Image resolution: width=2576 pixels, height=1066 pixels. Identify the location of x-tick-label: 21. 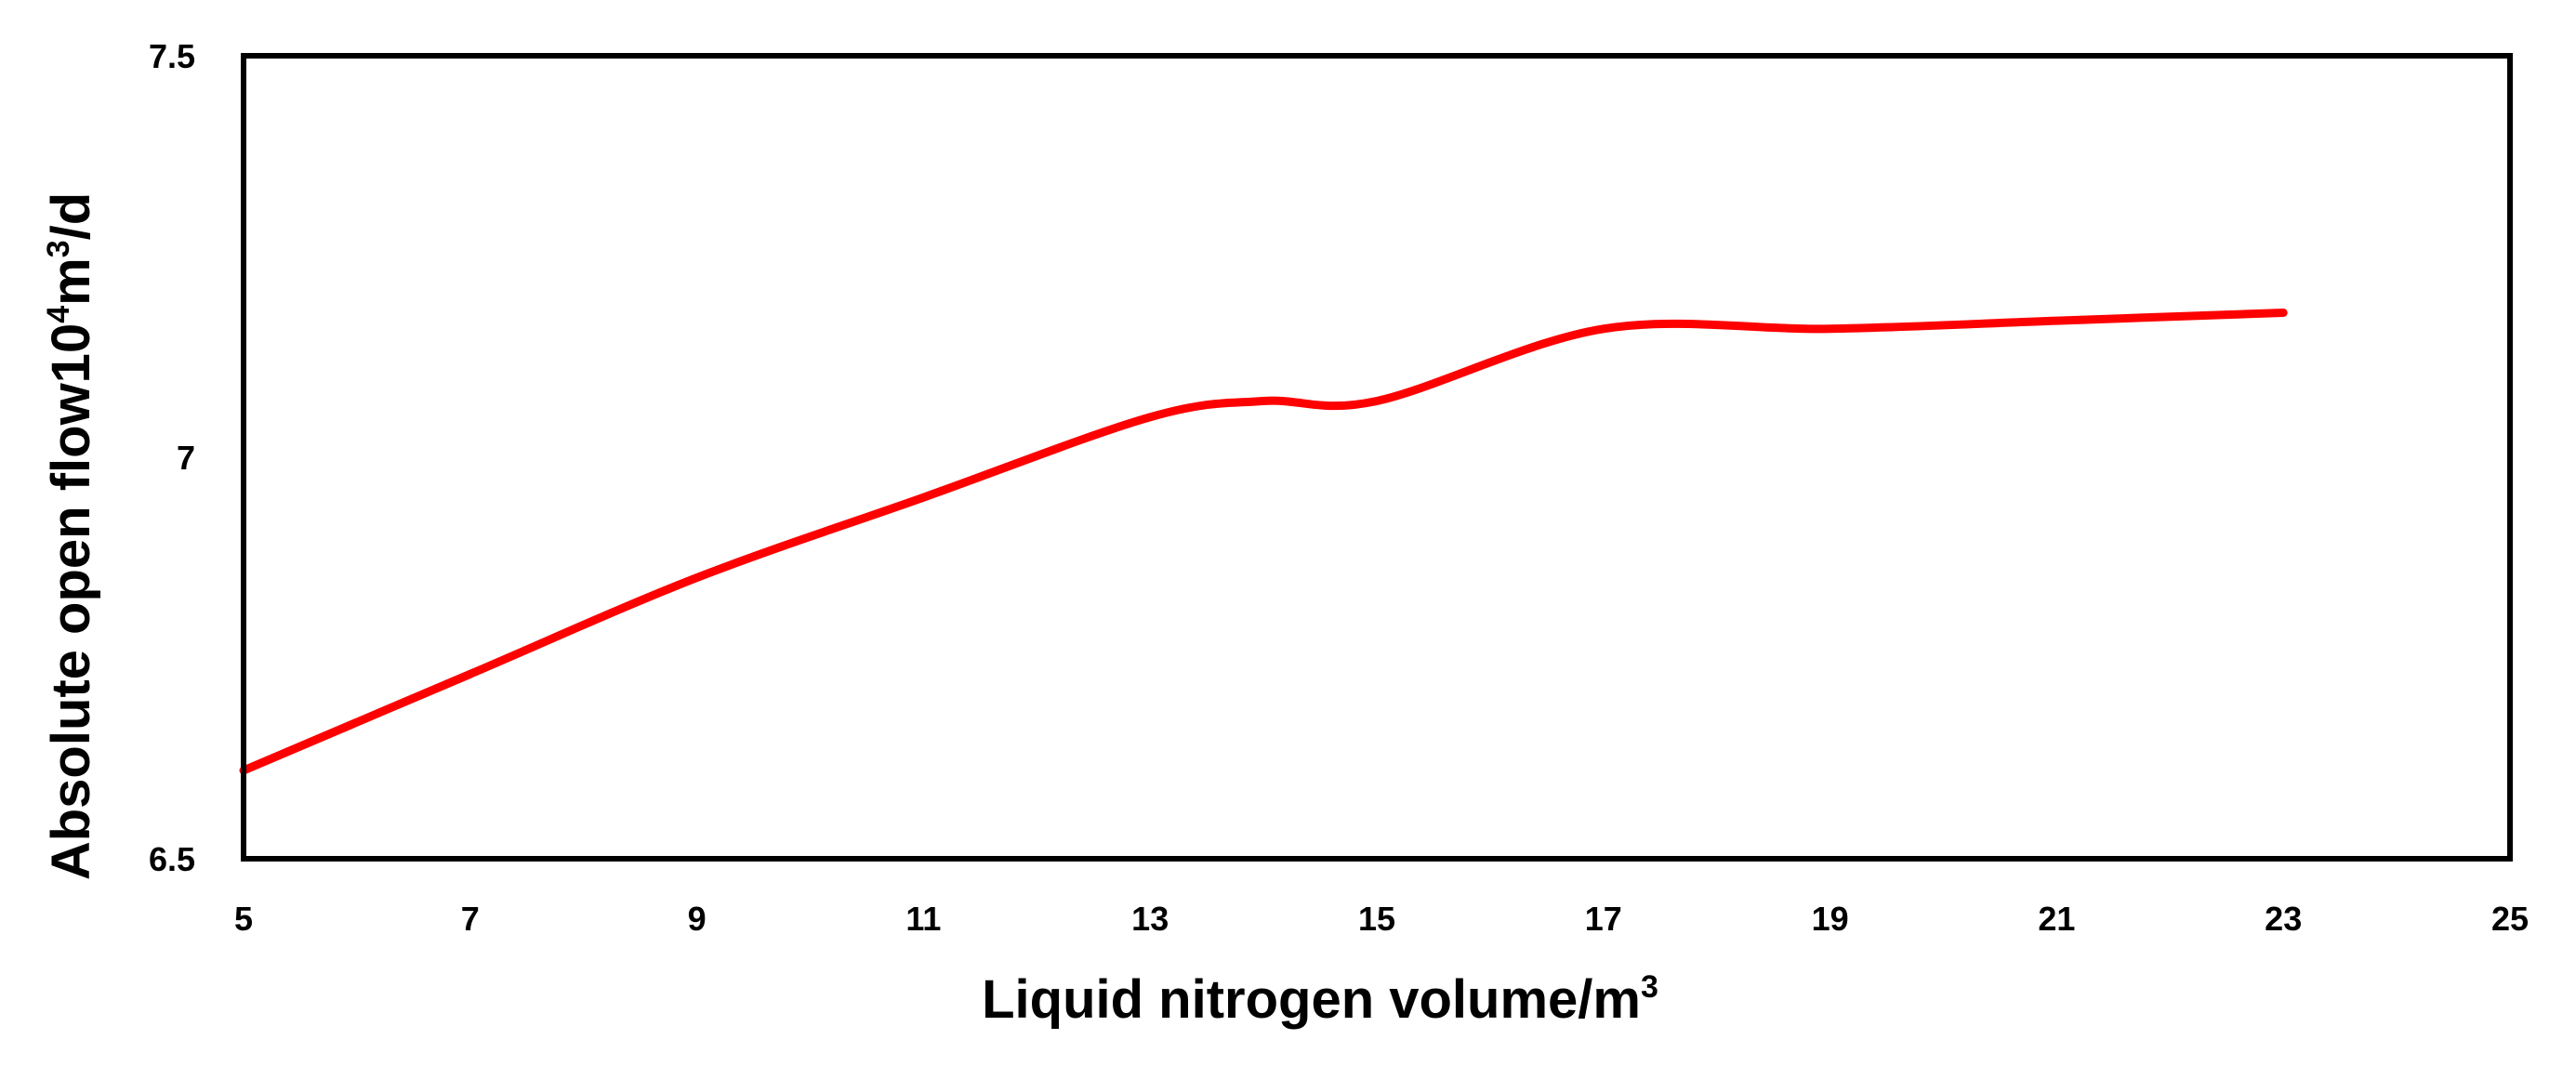
(2056, 919).